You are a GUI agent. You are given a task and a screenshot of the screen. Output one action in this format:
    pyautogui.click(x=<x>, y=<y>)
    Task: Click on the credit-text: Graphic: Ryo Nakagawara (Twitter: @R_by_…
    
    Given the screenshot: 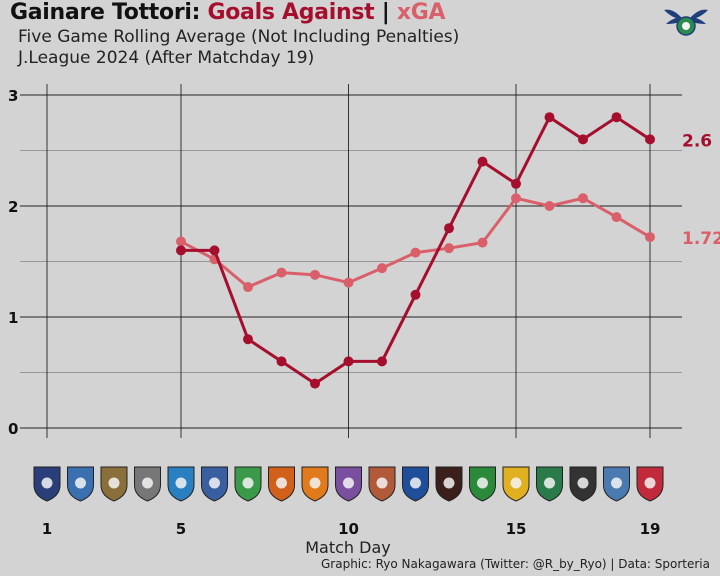 What is the action you would take?
    pyautogui.click(x=515, y=564)
    